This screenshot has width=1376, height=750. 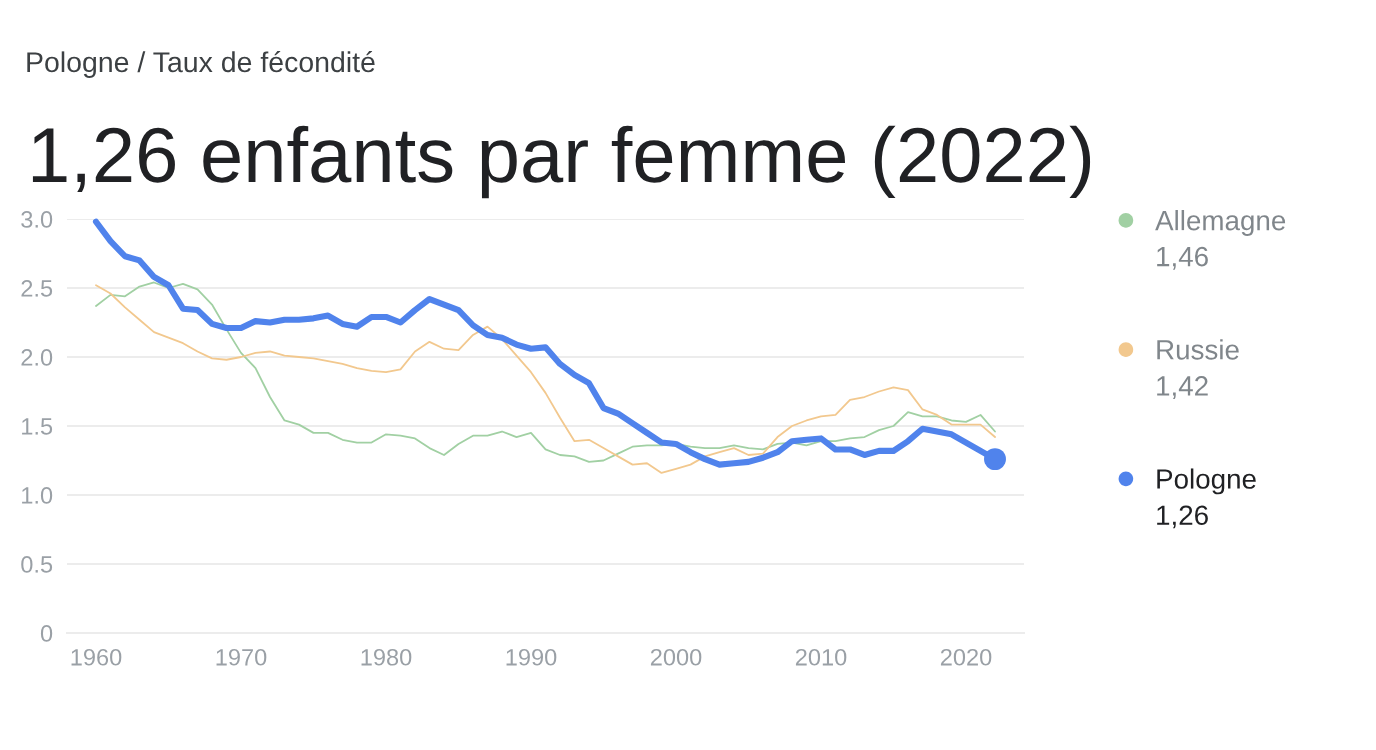 What do you see at coordinates (37, 288) in the screenshot?
I see `y-tick-label: 2.5` at bounding box center [37, 288].